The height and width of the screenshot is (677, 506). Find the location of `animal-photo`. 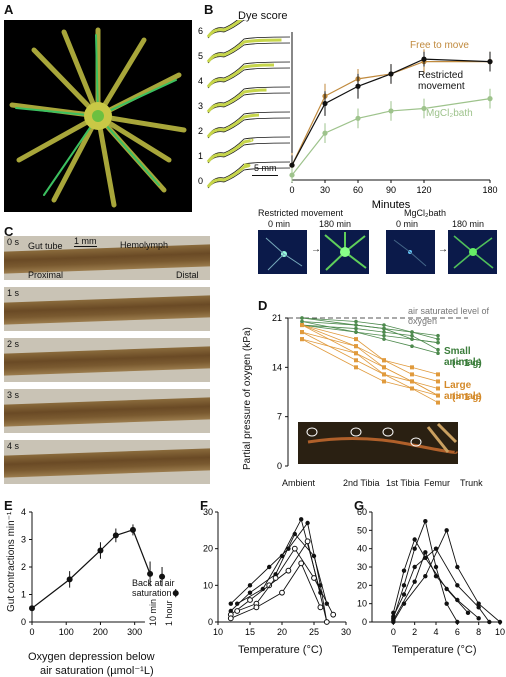

animal-photo is located at coordinates (98, 116).